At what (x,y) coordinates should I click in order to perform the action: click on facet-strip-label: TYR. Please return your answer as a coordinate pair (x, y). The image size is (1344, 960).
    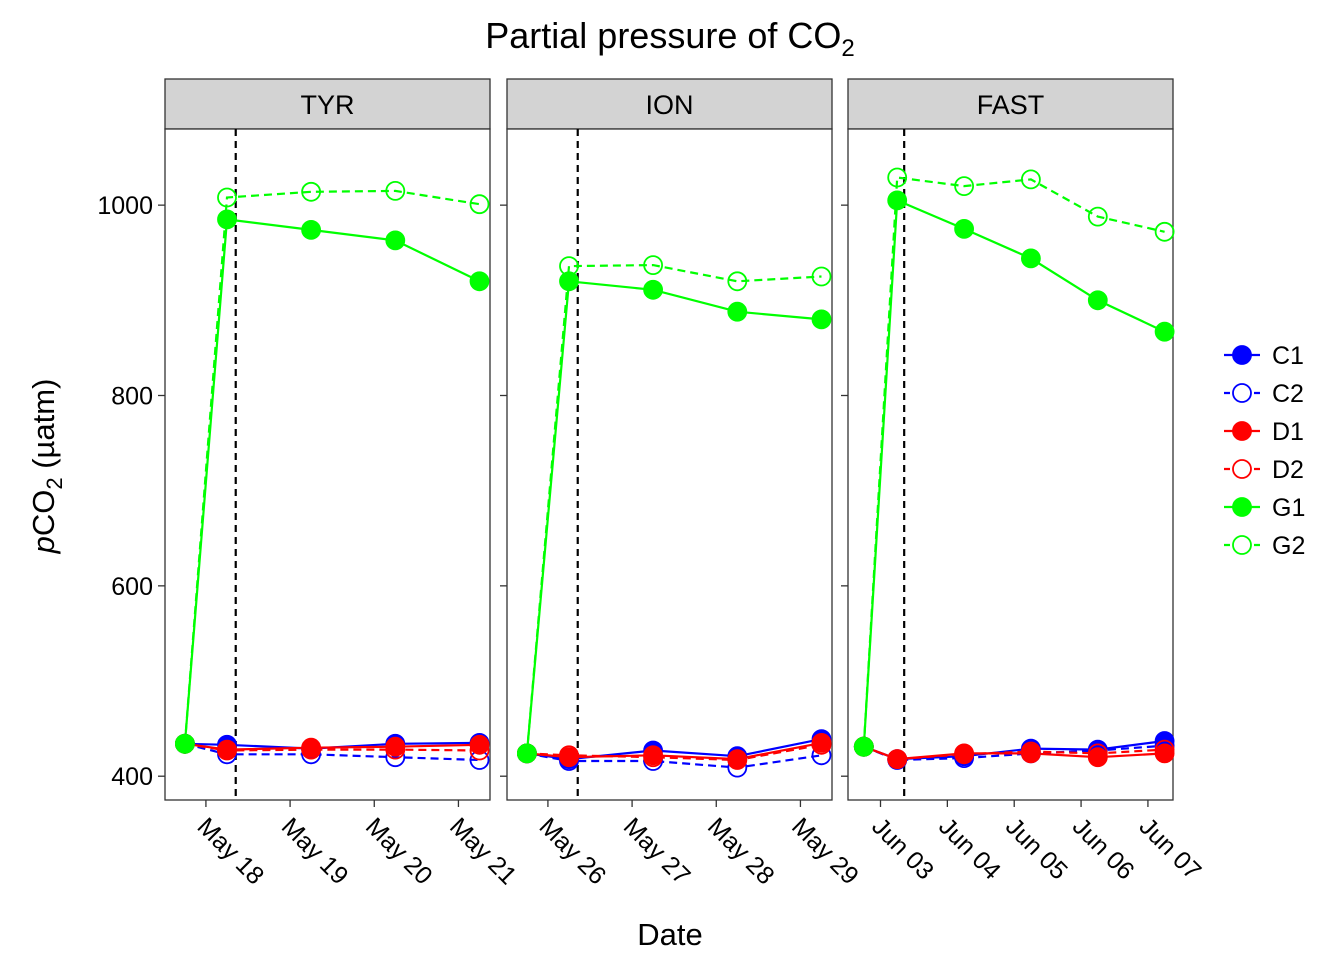
    Looking at the image, I should click on (328, 105).